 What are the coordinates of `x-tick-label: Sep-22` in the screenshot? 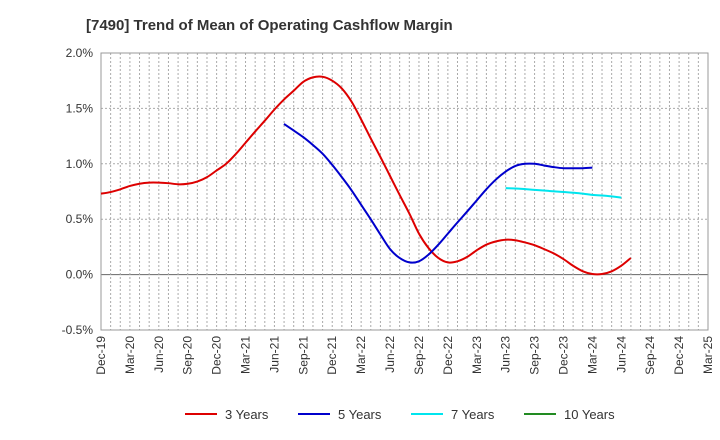 It's located at (419, 355).